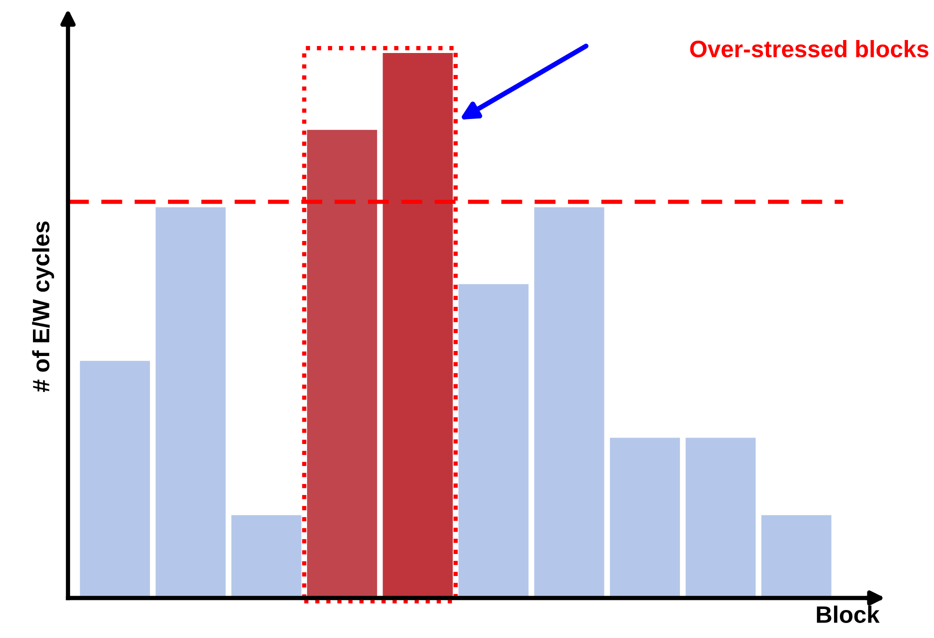  Describe the element at coordinates (43, 306) in the screenshot. I see `y-axis-title: # of E/W cycles` at that location.